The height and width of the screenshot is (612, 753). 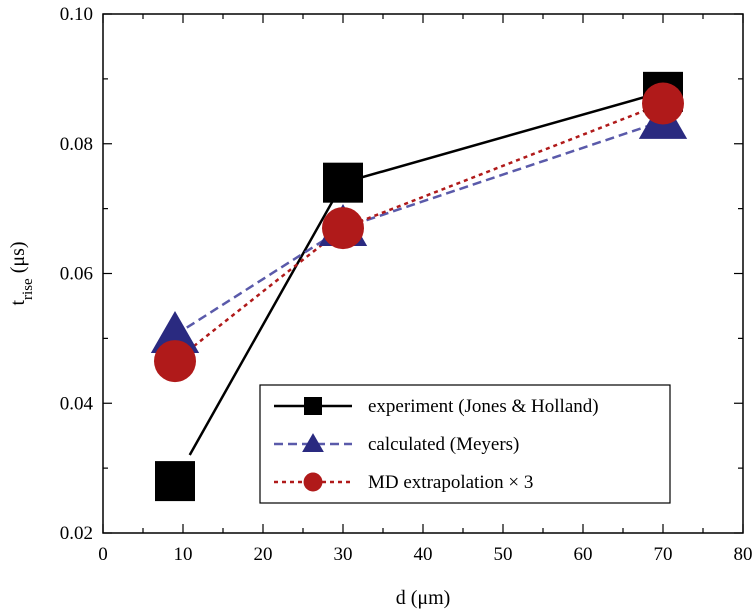 I want to click on legend-marker-circle, so click(x=313, y=482).